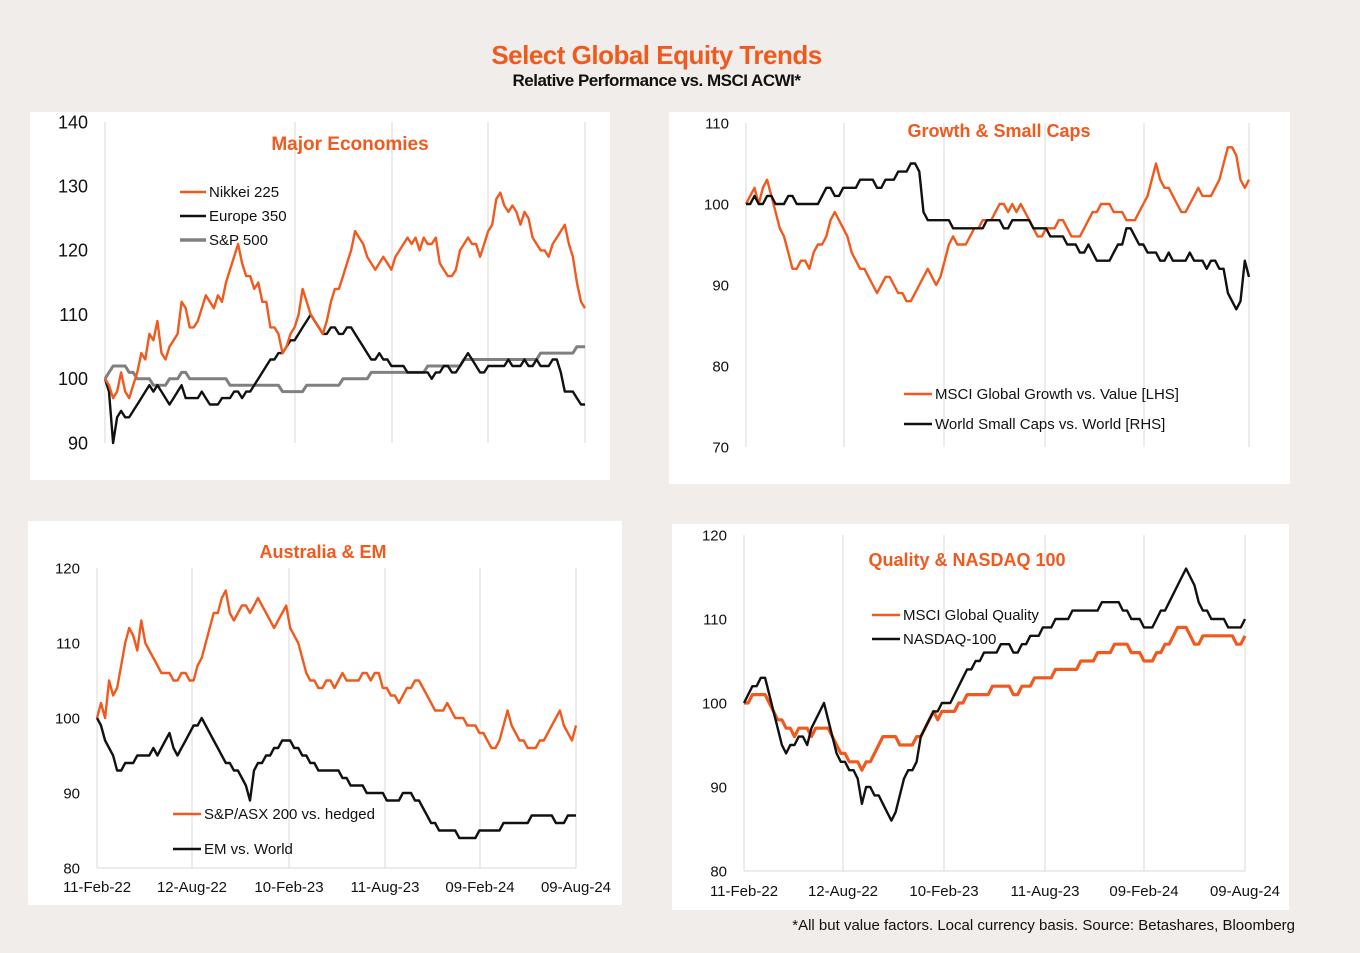 This screenshot has height=953, width=1360. Describe the element at coordinates (238, 240) in the screenshot. I see `legend-label: S&P 500` at that location.